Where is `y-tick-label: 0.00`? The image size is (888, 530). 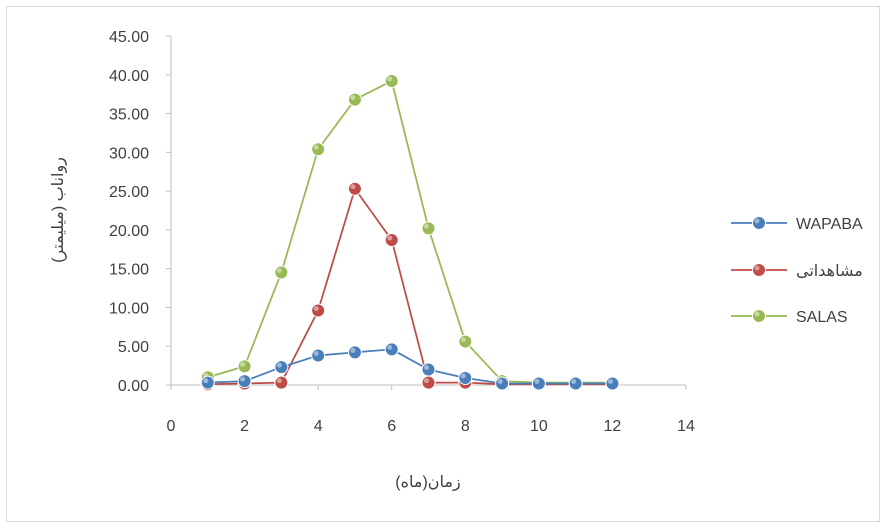 y-tick-label: 0.00 is located at coordinates (133, 386).